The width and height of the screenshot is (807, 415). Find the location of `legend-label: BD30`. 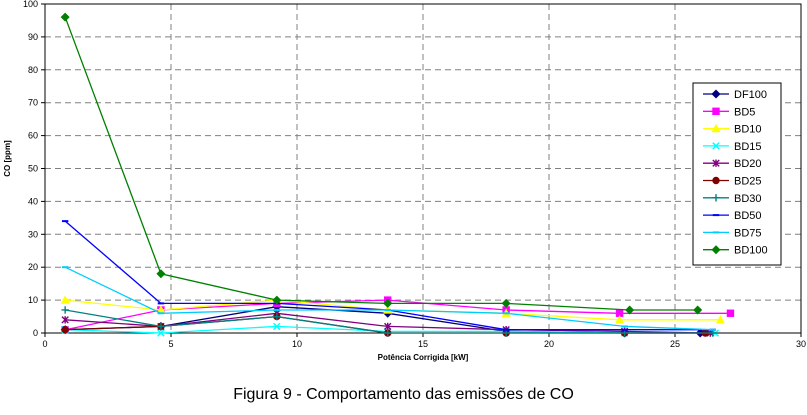

legend-label: BD30 is located at coordinates (748, 199).